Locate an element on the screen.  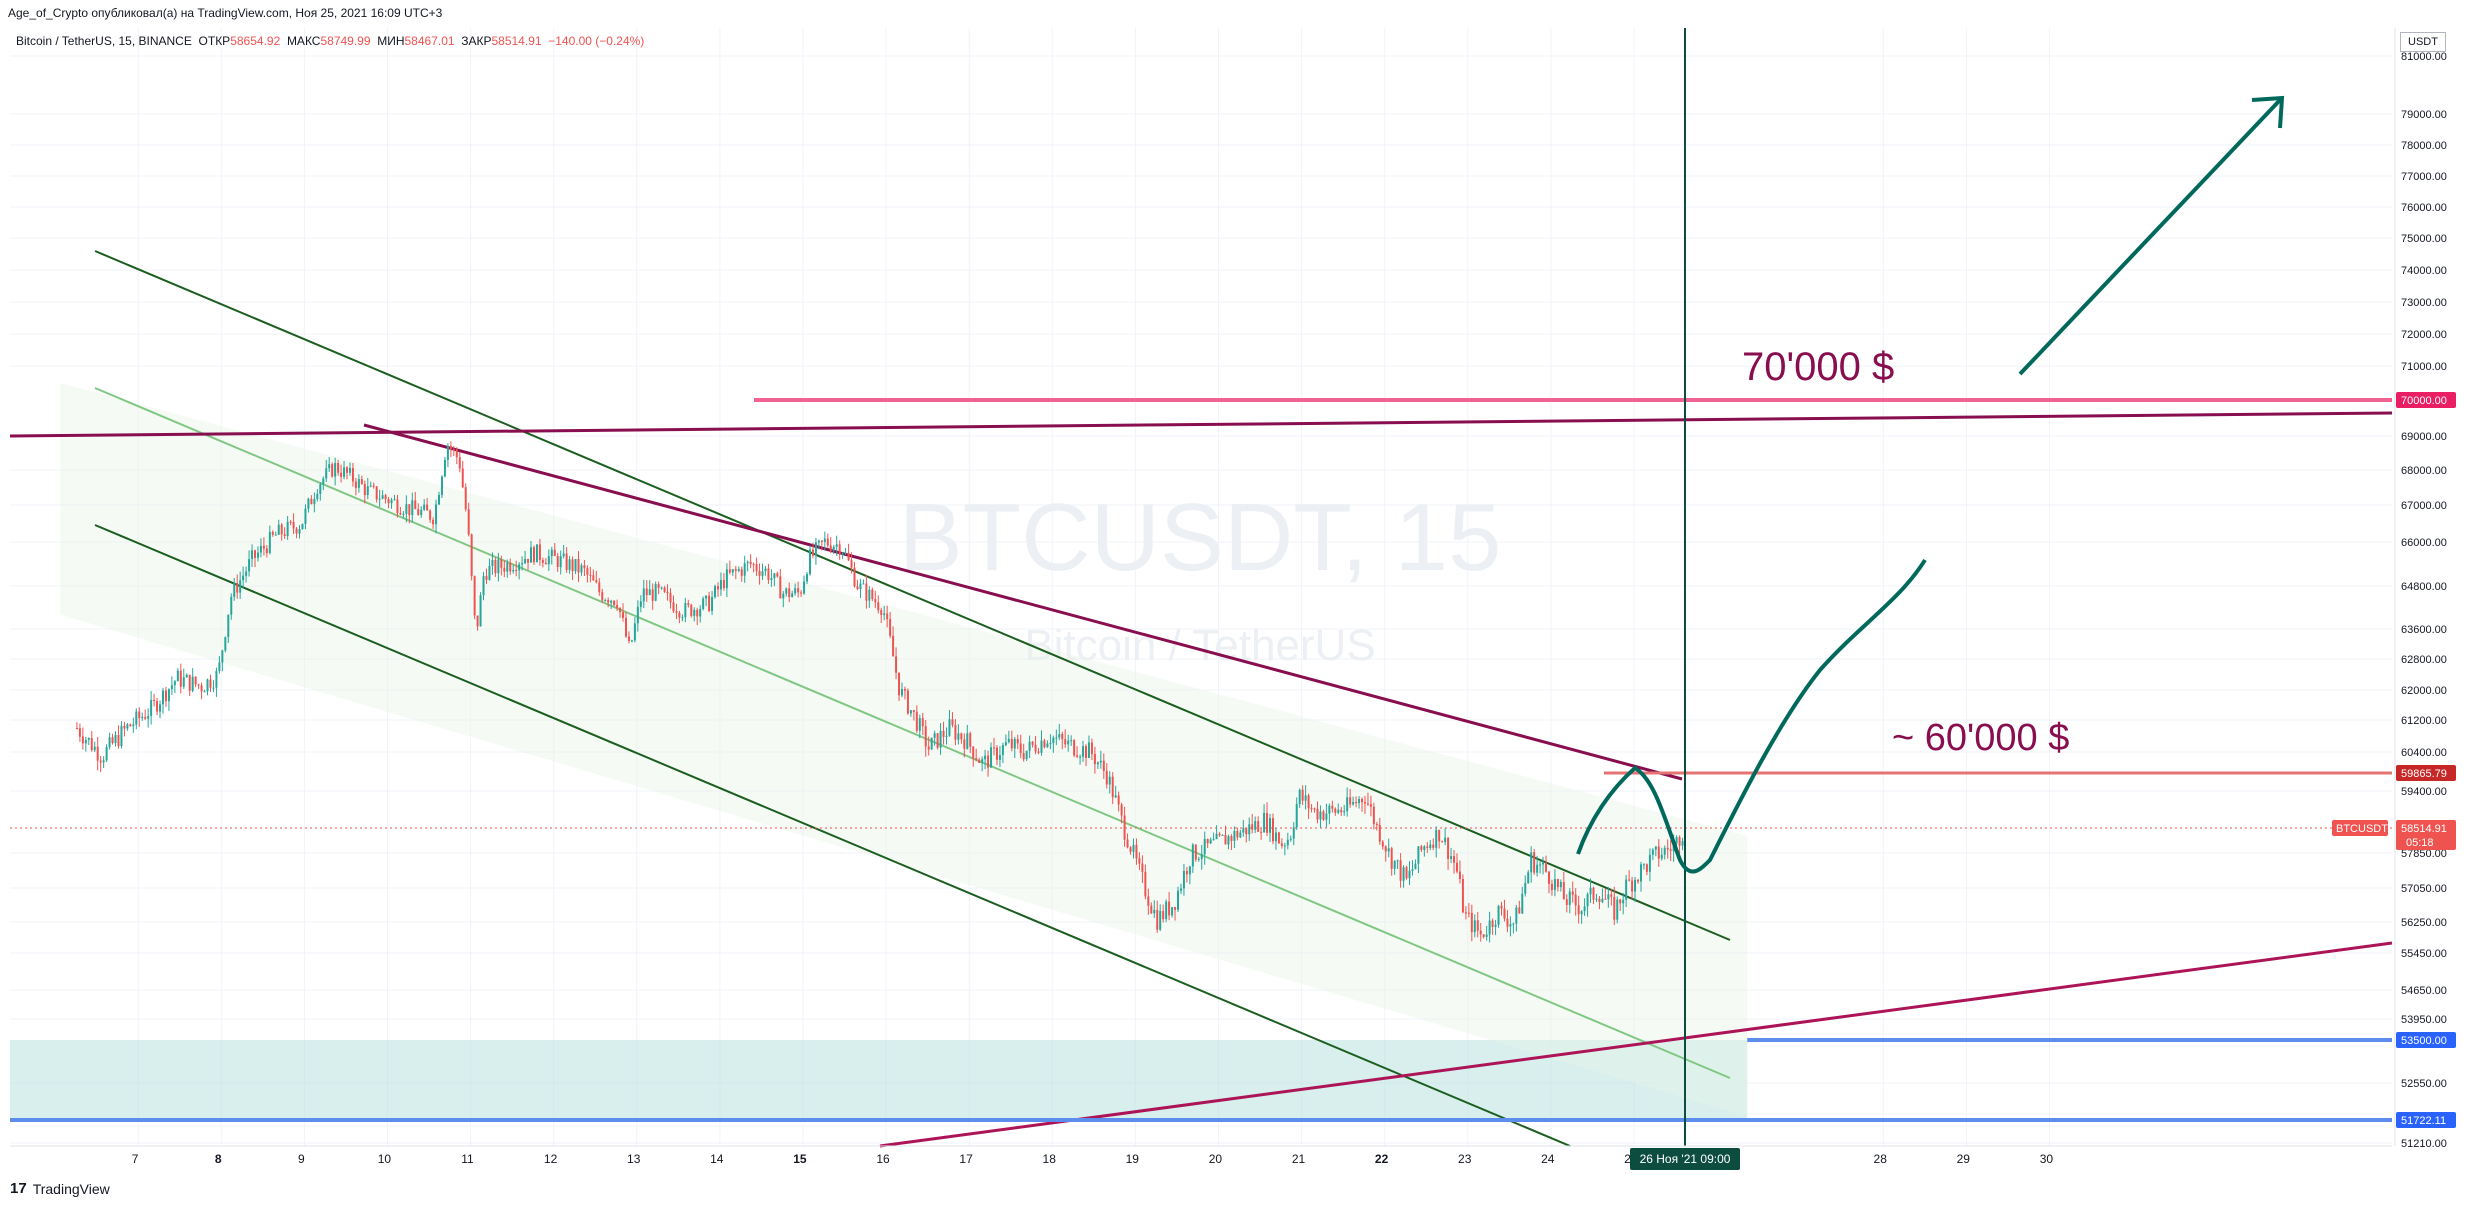
symbol-name: Bitcoin / TetherUS, 15, BINANCE is located at coordinates (104, 41).